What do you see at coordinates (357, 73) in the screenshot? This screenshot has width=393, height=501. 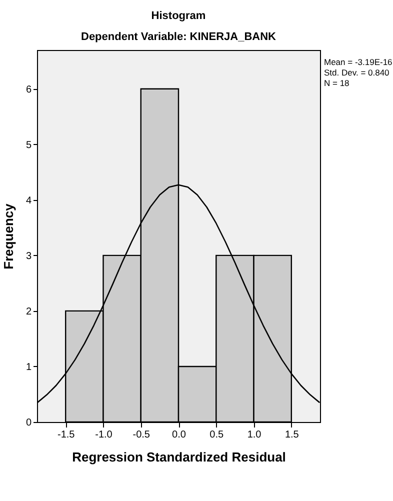 I see `text: Std. Dev. = 0.840` at bounding box center [357, 73].